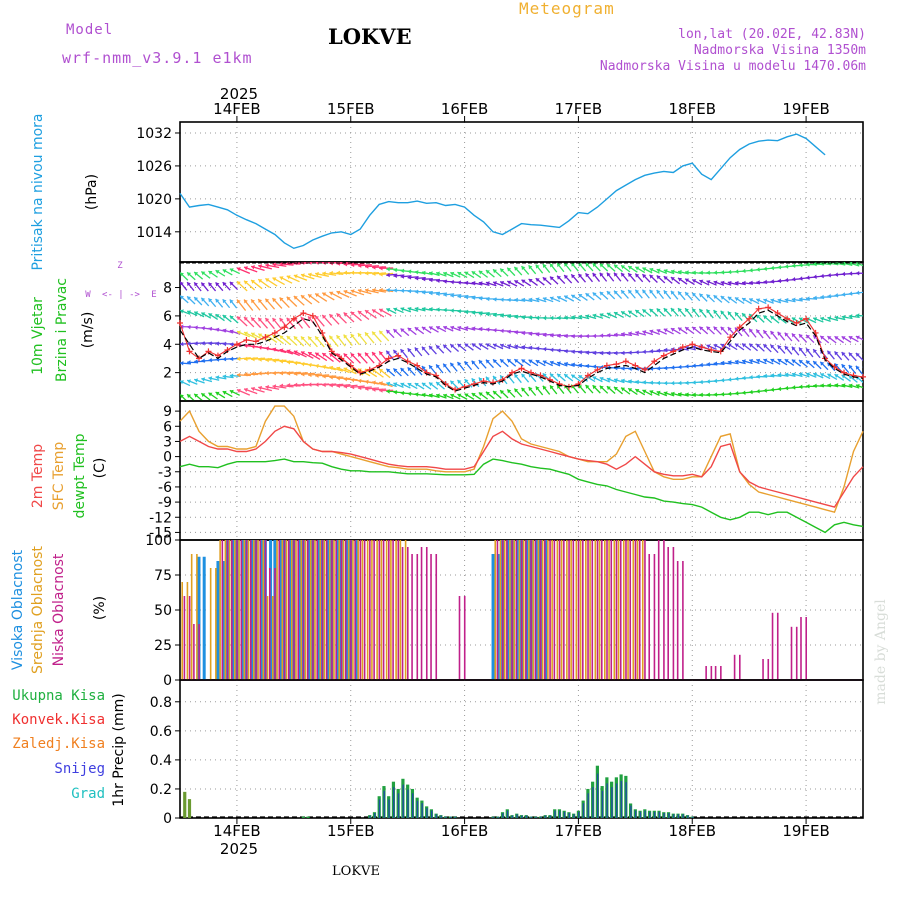 The height and width of the screenshot is (900, 900). What do you see at coordinates (59, 609) in the screenshot?
I see `cloud-label-low: Niska Oblacnost` at bounding box center [59, 609].